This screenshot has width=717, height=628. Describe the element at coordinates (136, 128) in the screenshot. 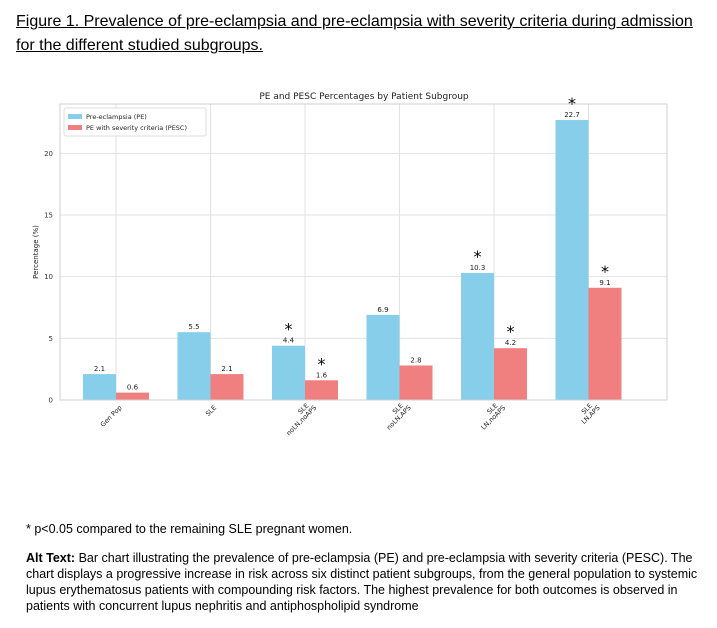

I see `legend-label: PE with severity criteria (PESC)` at that location.